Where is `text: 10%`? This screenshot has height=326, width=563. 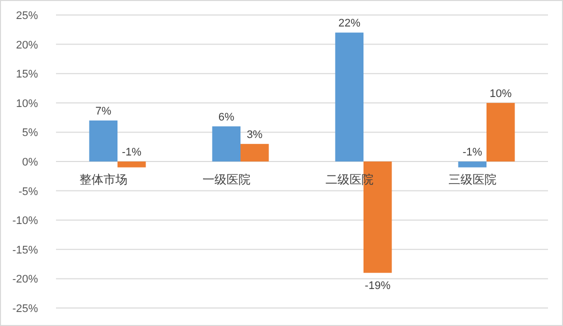 text: 10% is located at coordinates (501, 94).